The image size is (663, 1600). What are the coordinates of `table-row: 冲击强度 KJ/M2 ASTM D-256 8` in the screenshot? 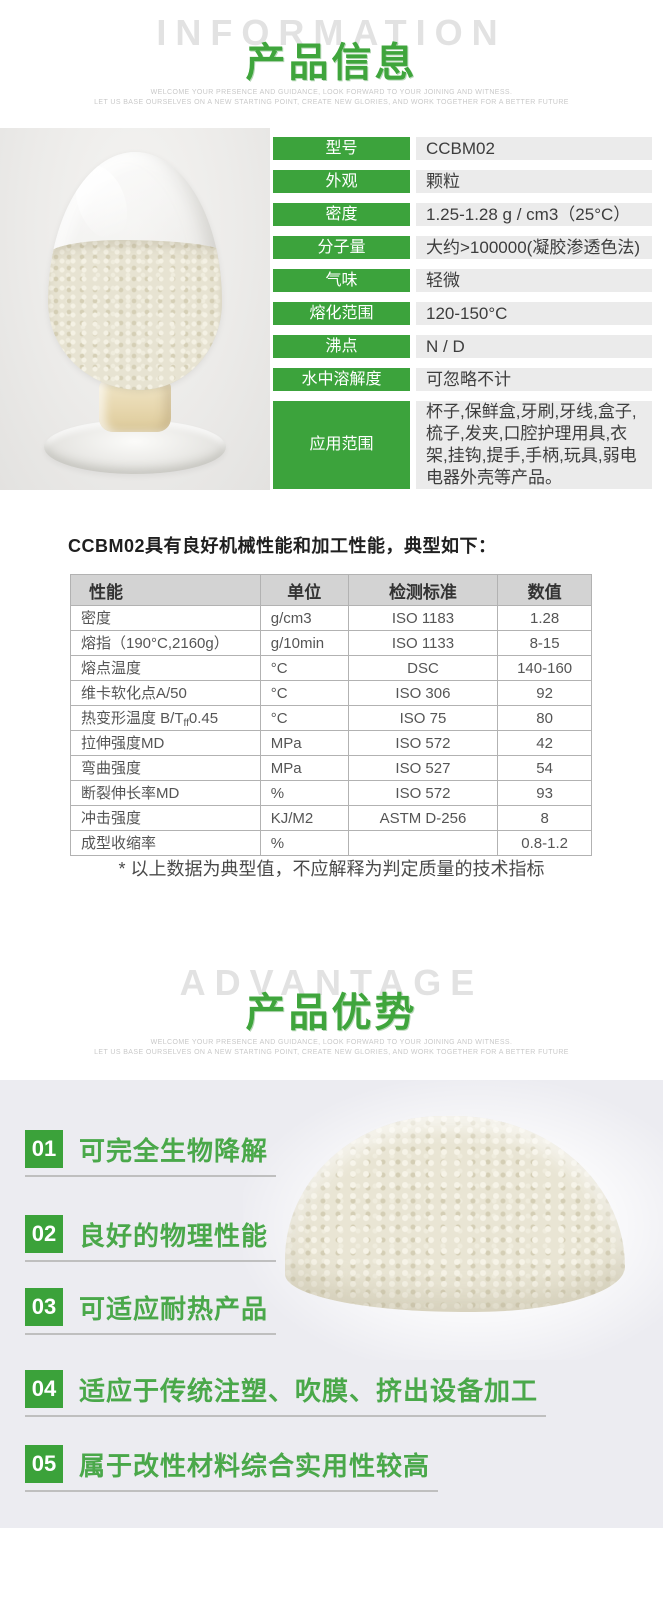 It's located at (331, 818).